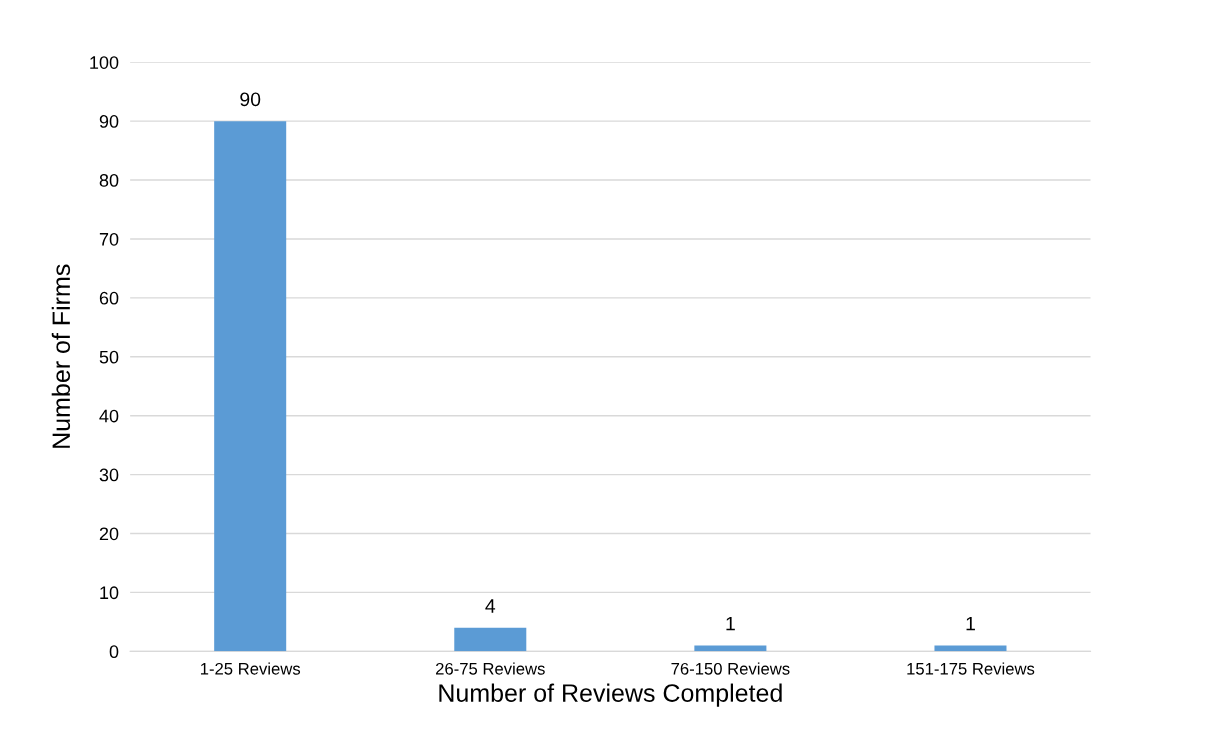 The height and width of the screenshot is (741, 1205). Describe the element at coordinates (61, 356) in the screenshot. I see `y-axis-title: Number of Firms` at that location.